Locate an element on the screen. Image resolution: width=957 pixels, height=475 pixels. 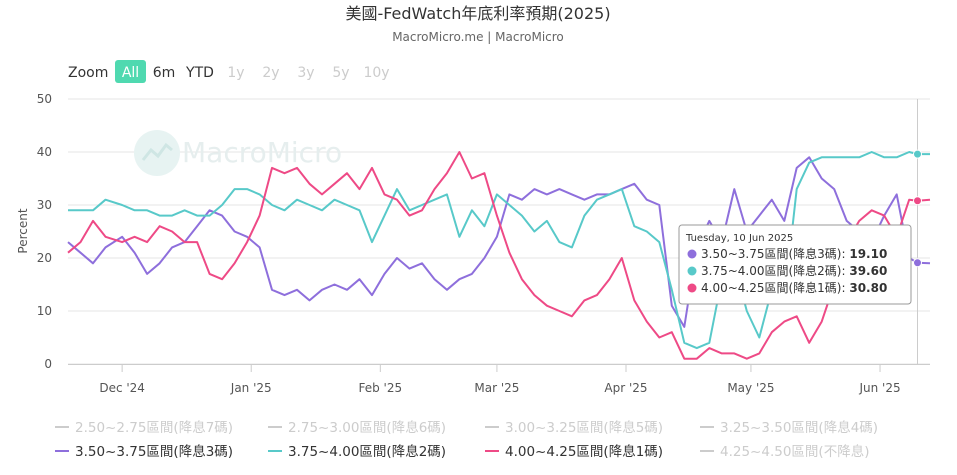
legend-item-1: 2.50~2.75區間(降息7碼) is located at coordinates (144, 427).